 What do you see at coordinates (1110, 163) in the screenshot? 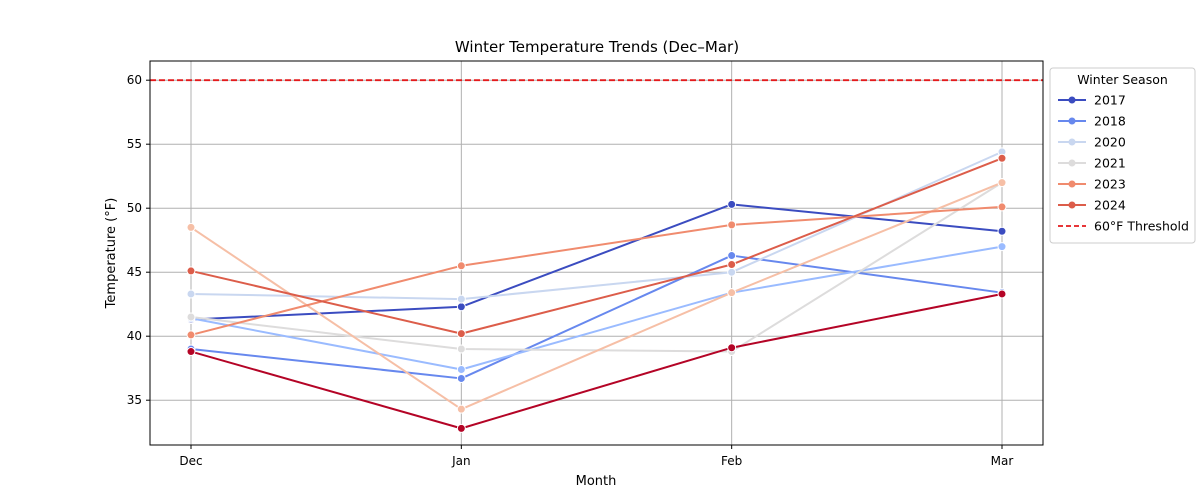
I see `legend-label: 2021` at bounding box center [1110, 163].